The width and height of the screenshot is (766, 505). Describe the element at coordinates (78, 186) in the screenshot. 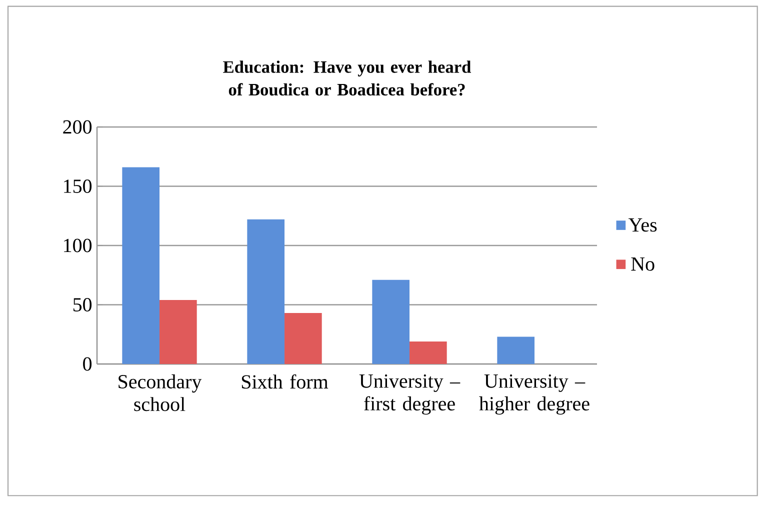

I see `y-tick-label: 150` at that location.